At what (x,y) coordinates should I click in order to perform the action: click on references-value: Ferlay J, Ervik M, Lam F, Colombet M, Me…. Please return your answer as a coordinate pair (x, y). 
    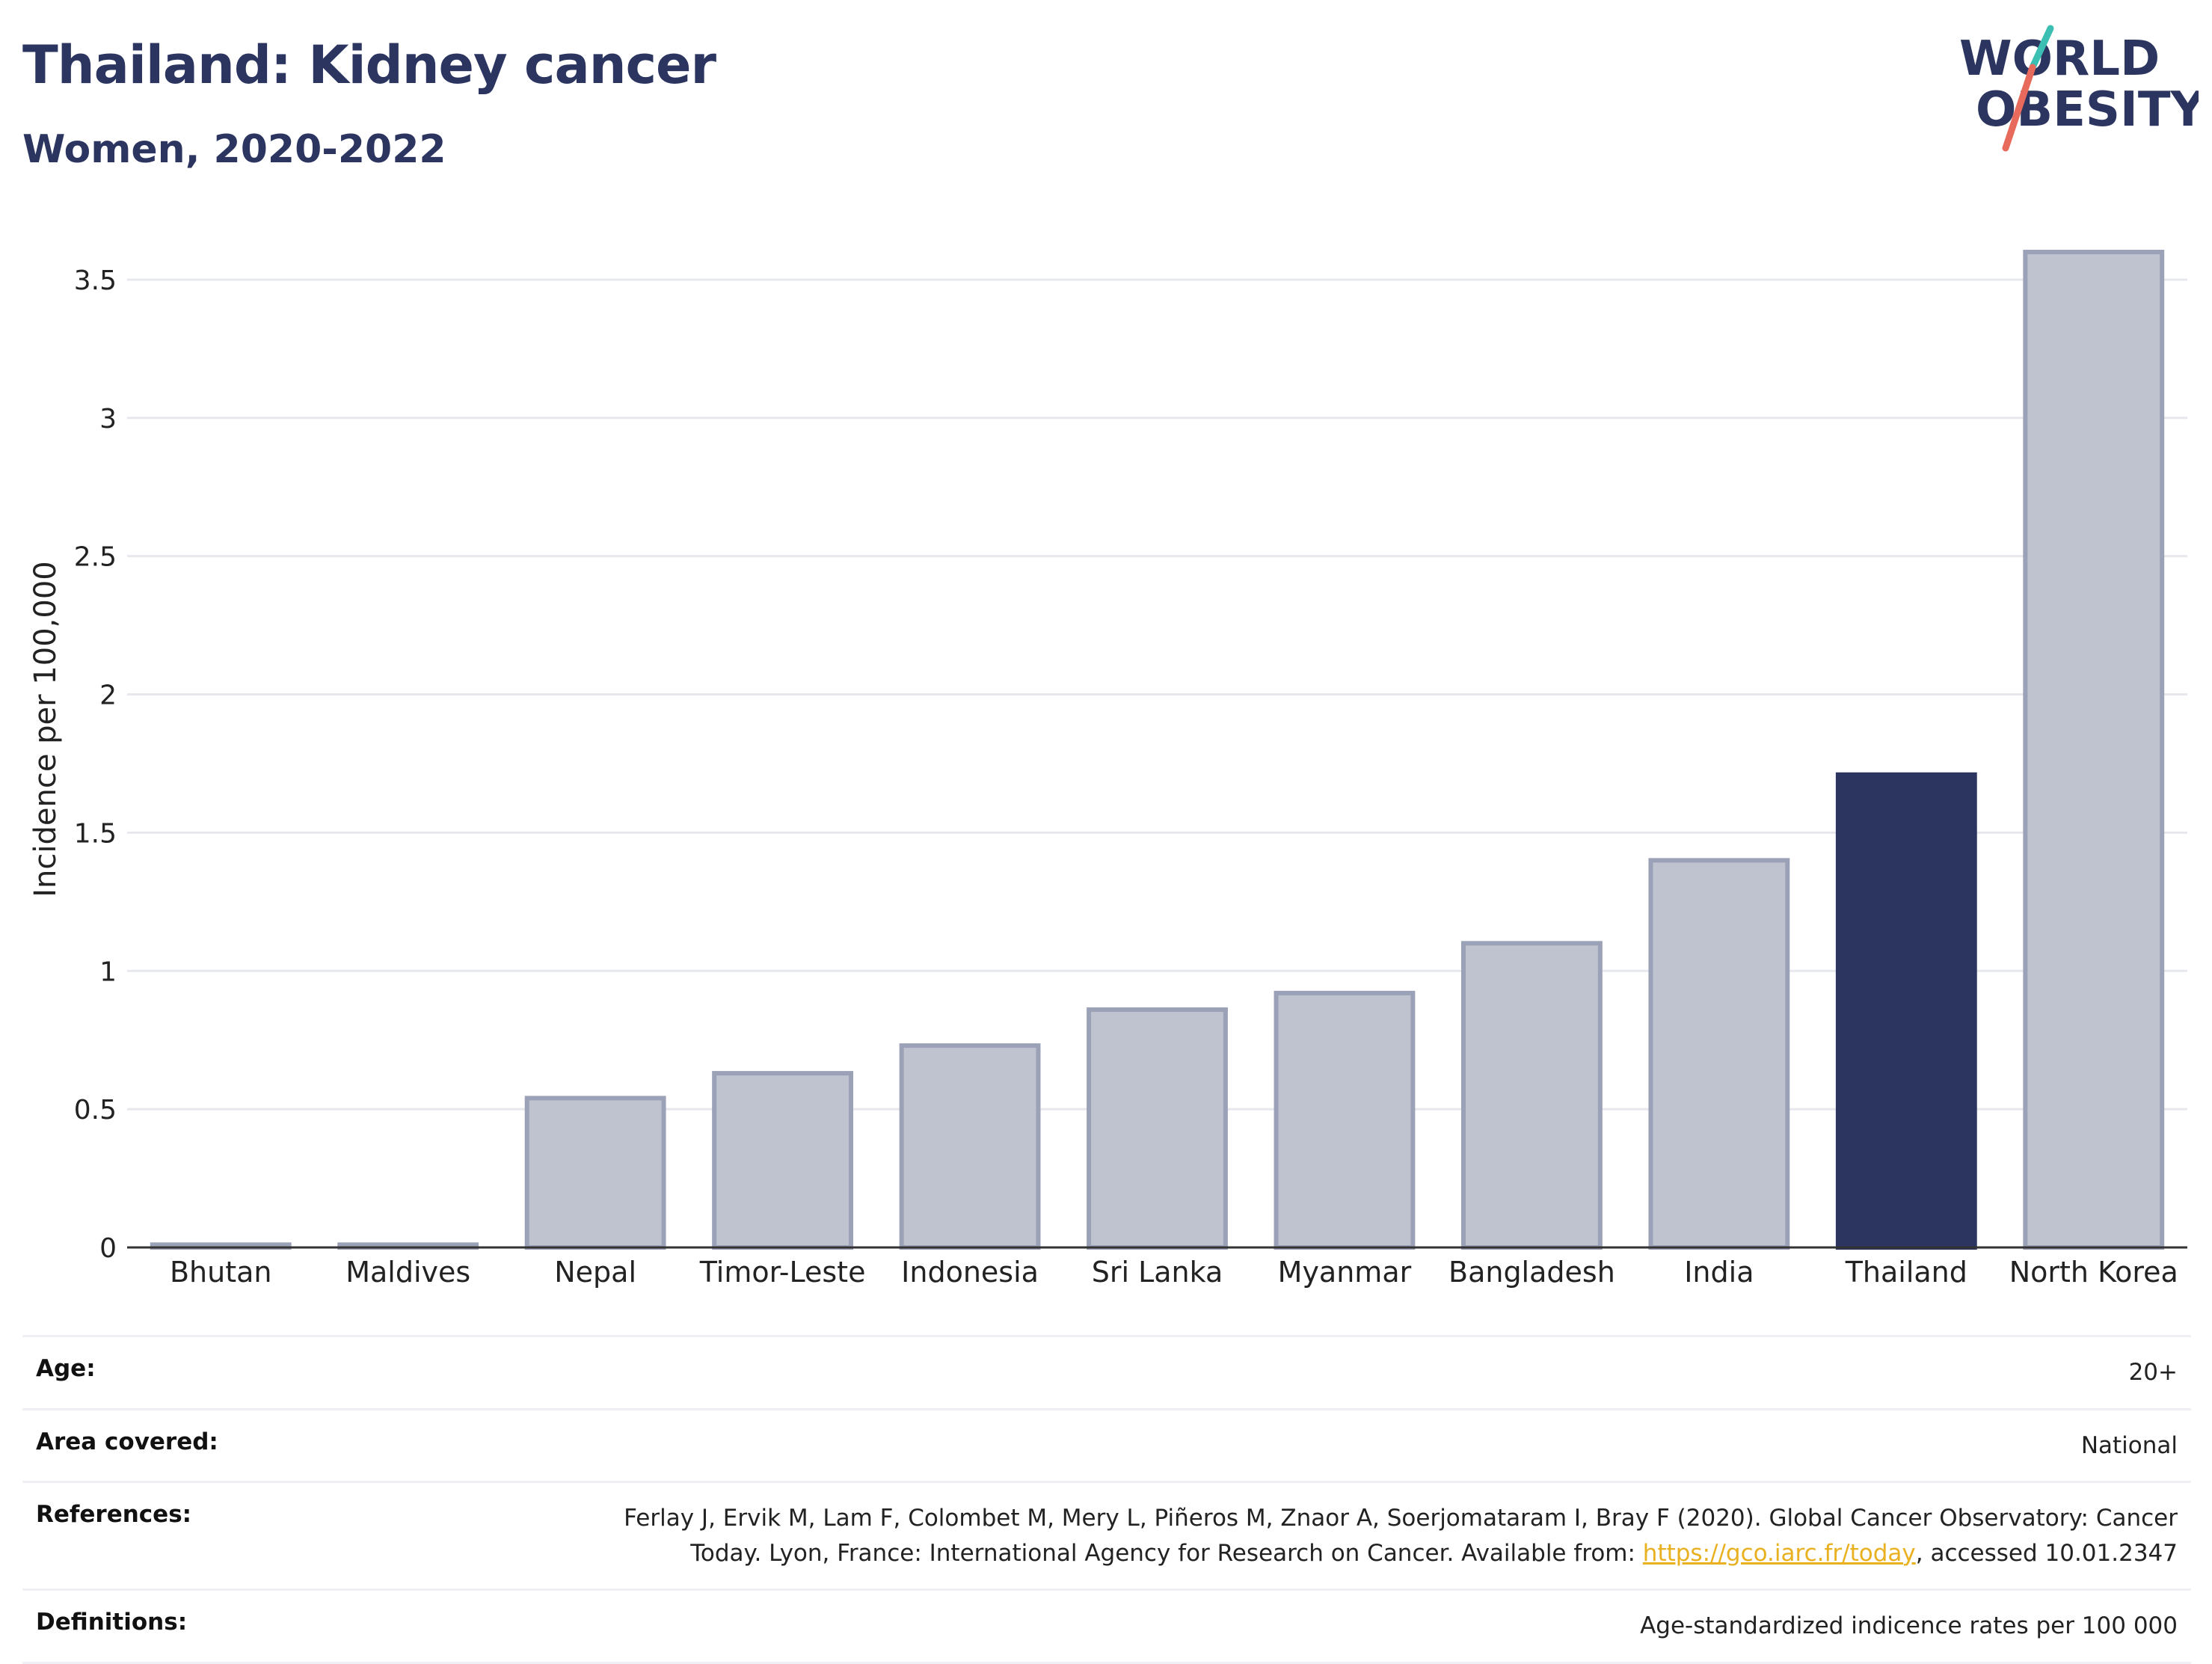
    Looking at the image, I should click on (1374, 1536).